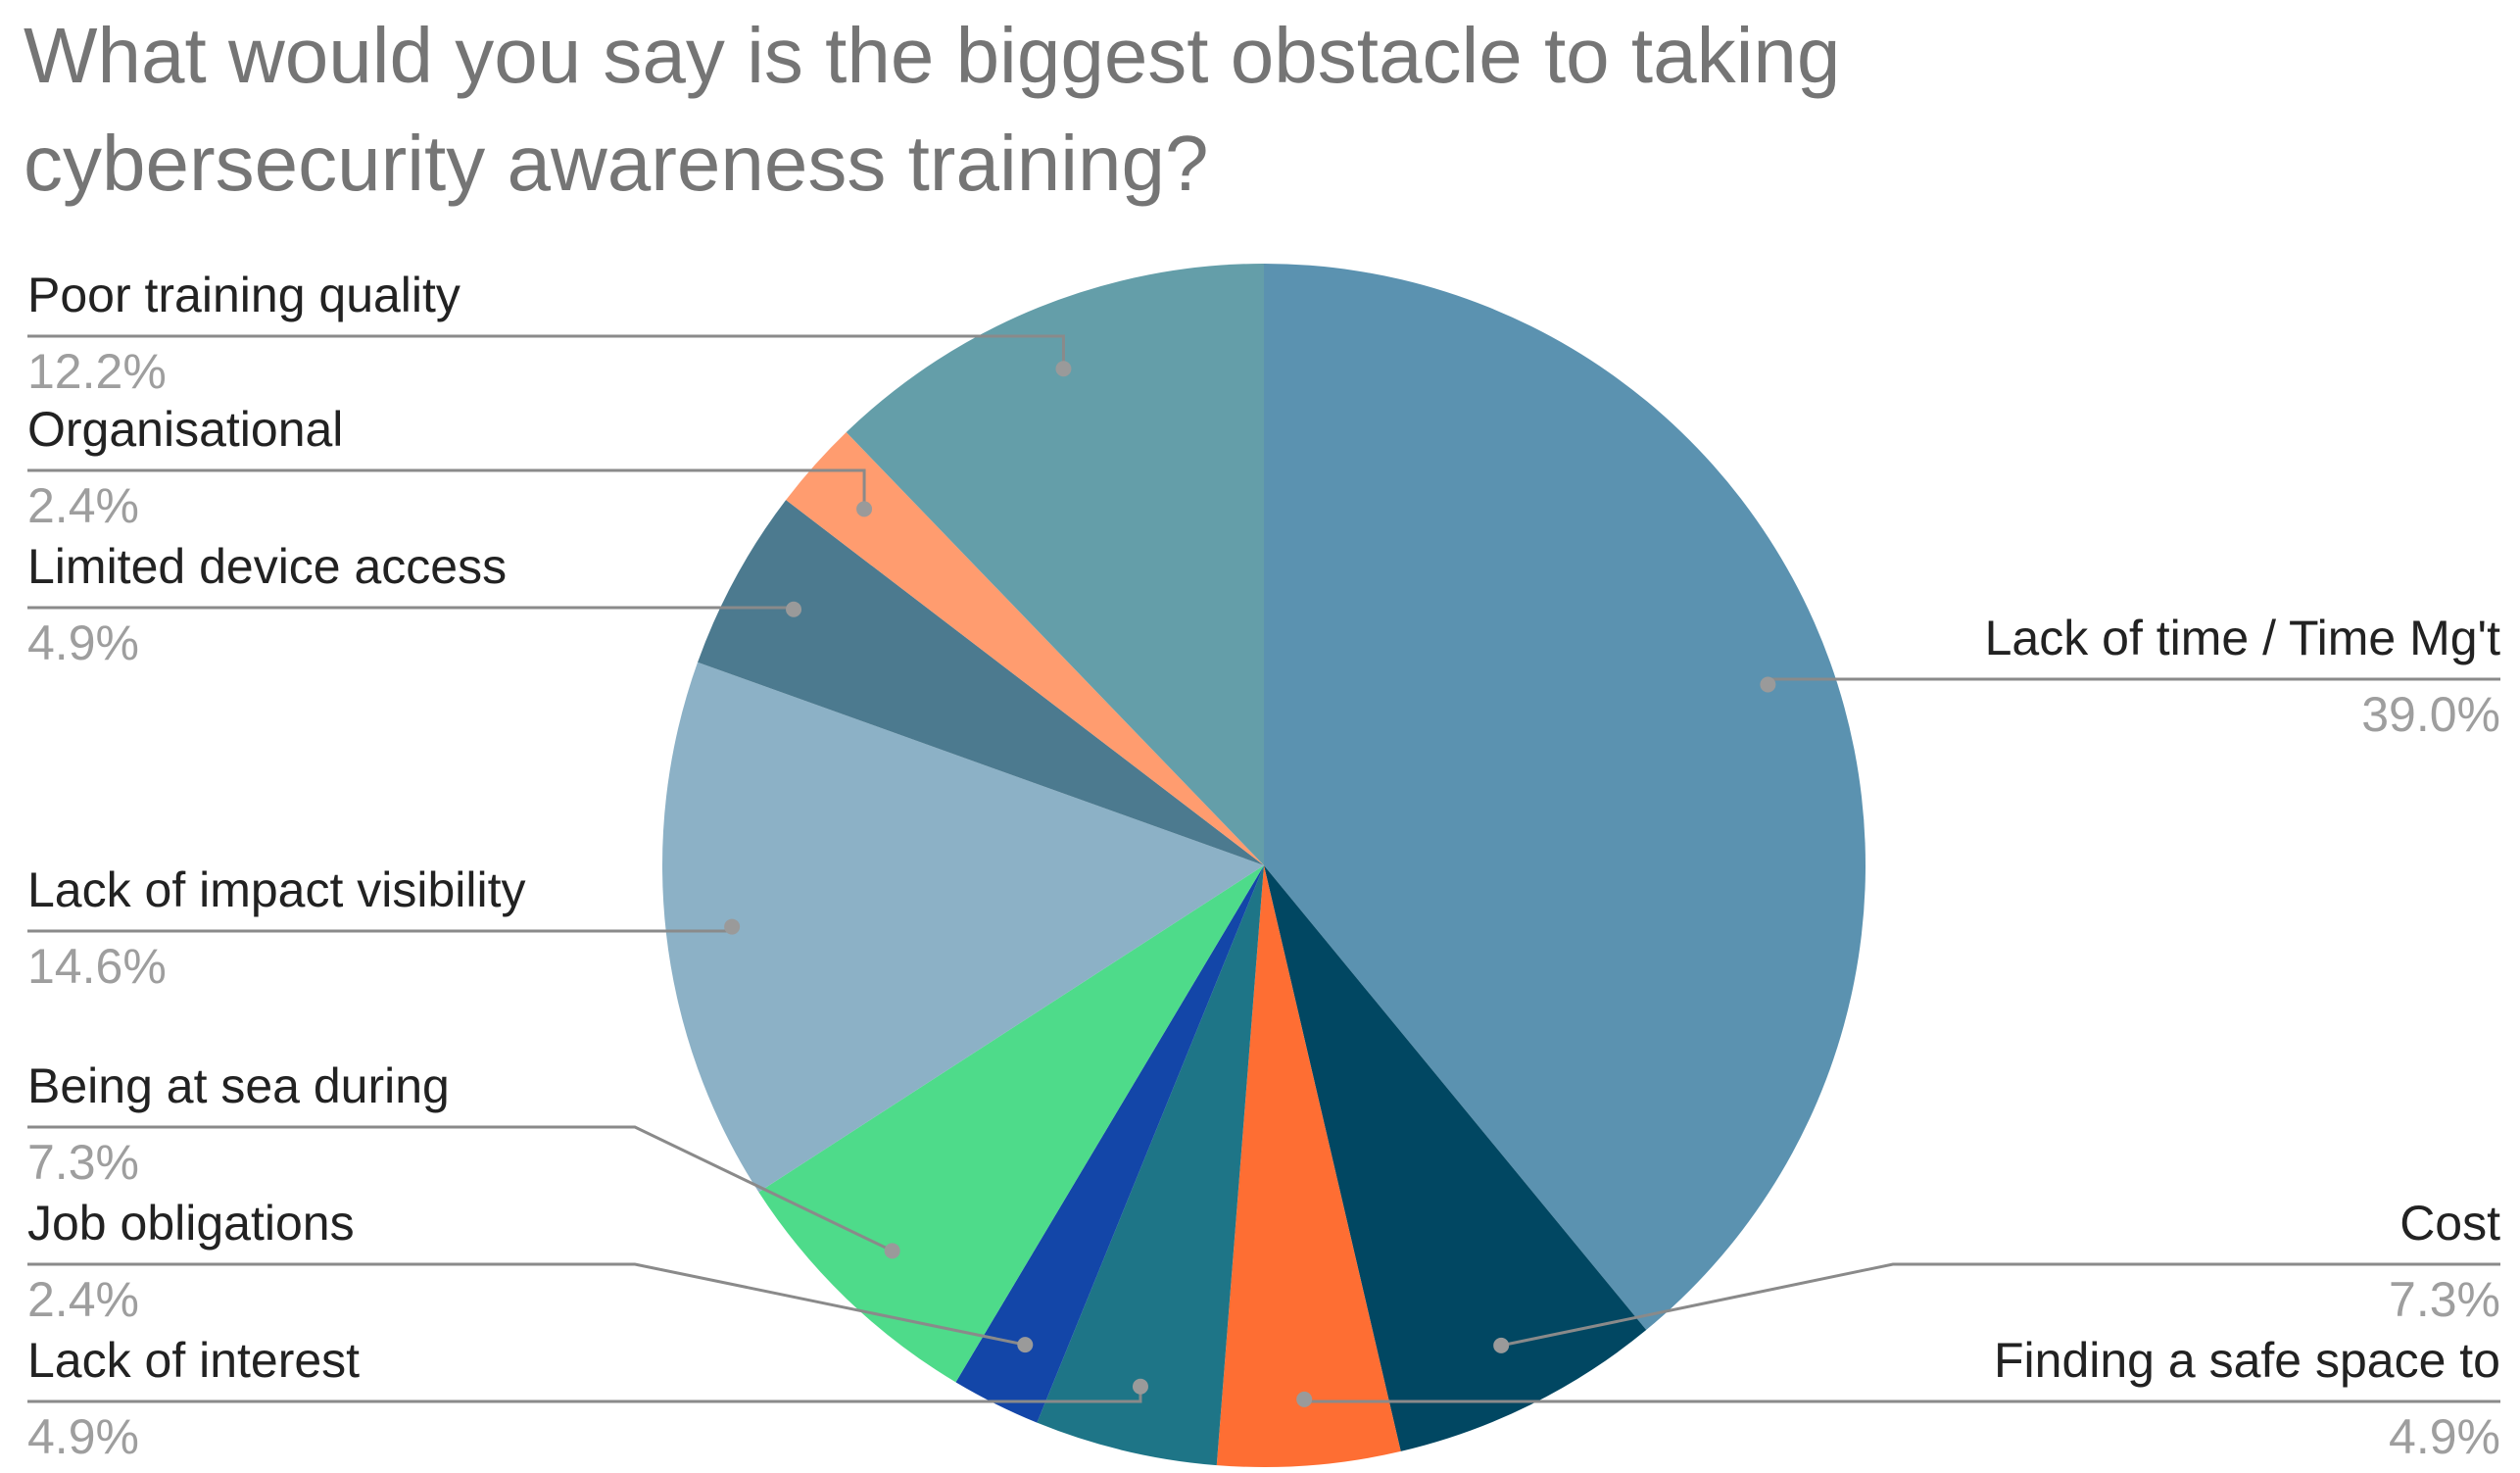  What do you see at coordinates (2444, 1300) in the screenshot?
I see `slice-percent-cost: 7.3%` at bounding box center [2444, 1300].